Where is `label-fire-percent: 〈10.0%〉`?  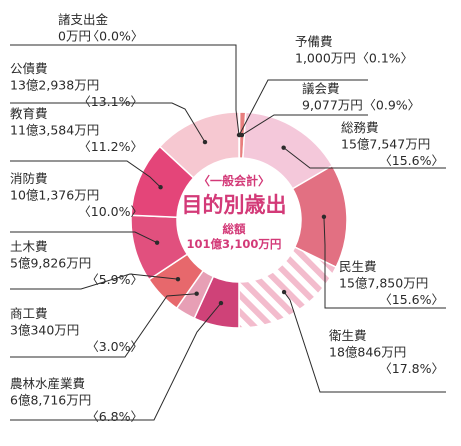 label-fire-percent: 〈10.0%〉 is located at coordinates (110, 211).